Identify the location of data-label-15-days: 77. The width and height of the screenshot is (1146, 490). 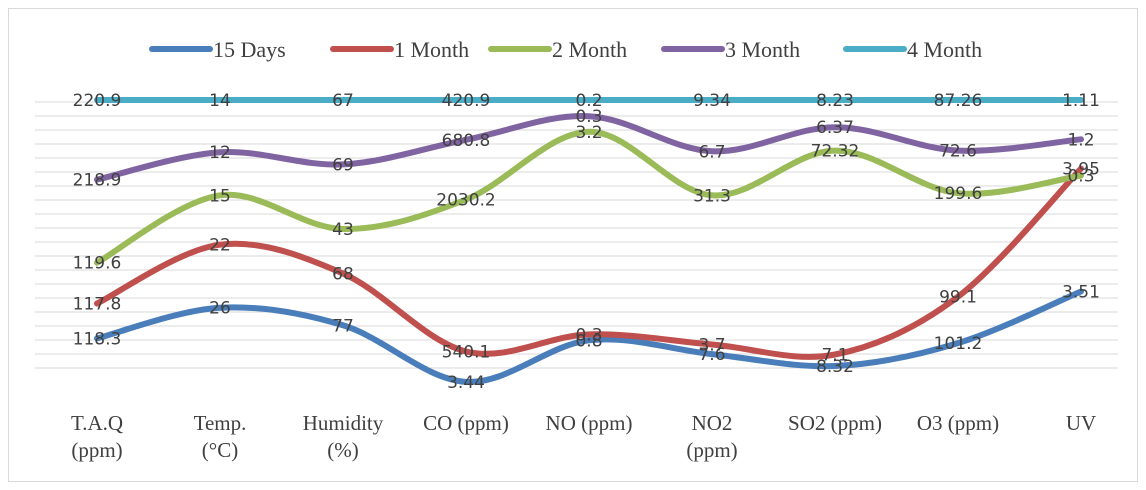
(343, 326).